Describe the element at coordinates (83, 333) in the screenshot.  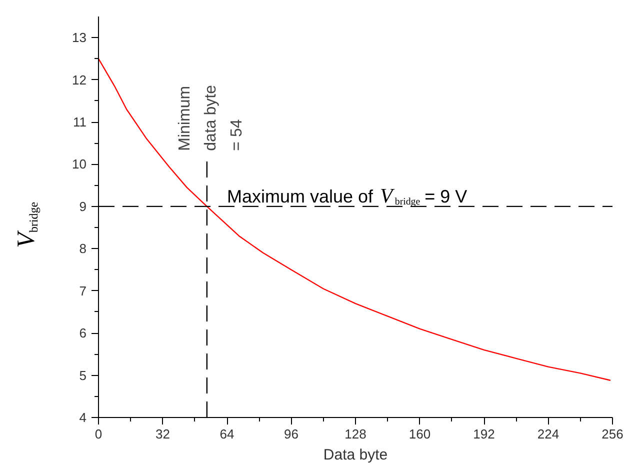
I see `y-tick-label: 6` at that location.